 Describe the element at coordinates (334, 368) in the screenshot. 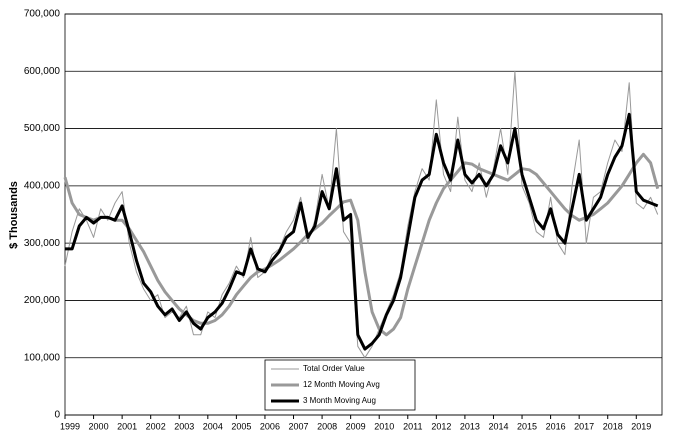

I see `legend-label: Total Order Value` at that location.